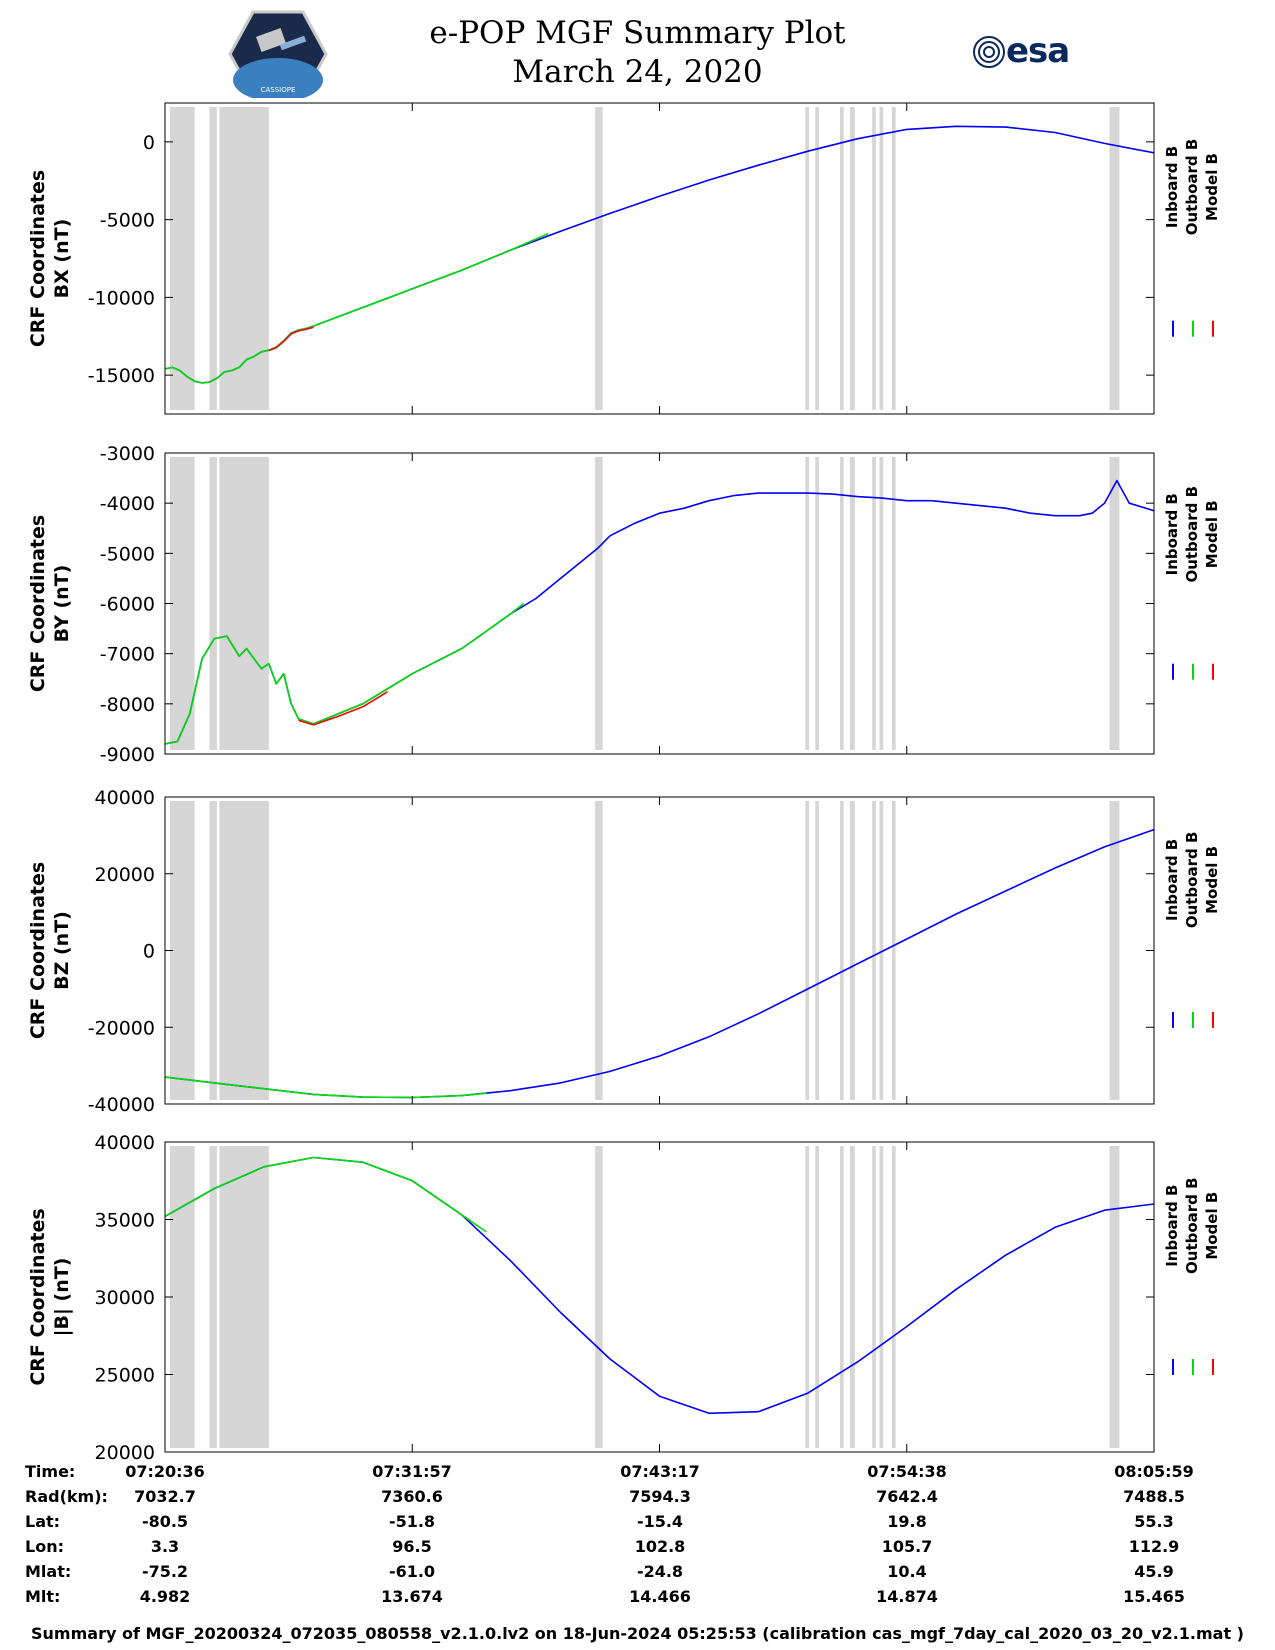  What do you see at coordinates (278, 54) in the screenshot?
I see `cassiope-logo: CASSIOPE` at bounding box center [278, 54].